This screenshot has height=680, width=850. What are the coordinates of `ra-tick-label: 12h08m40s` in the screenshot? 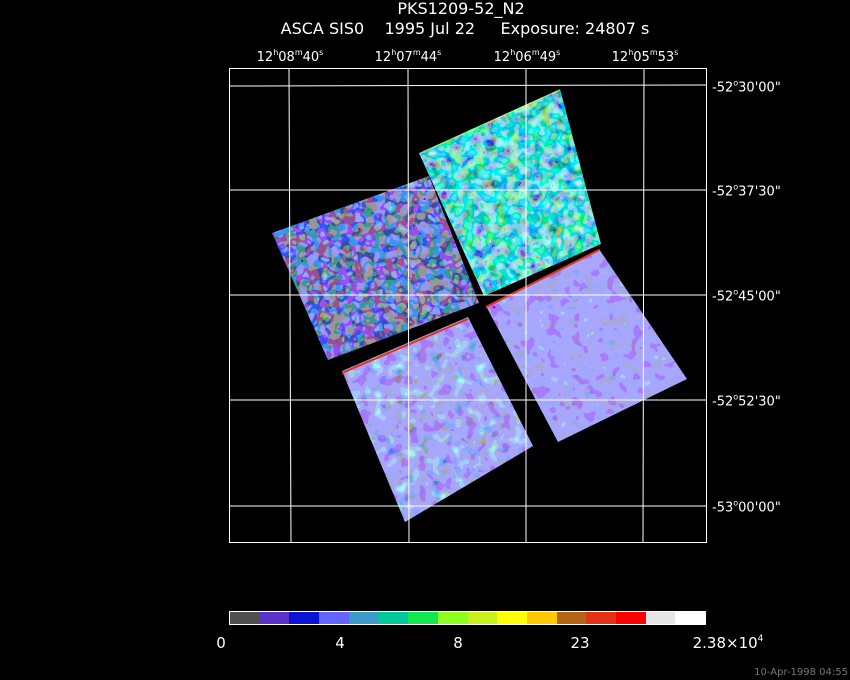 It's located at (290, 56).